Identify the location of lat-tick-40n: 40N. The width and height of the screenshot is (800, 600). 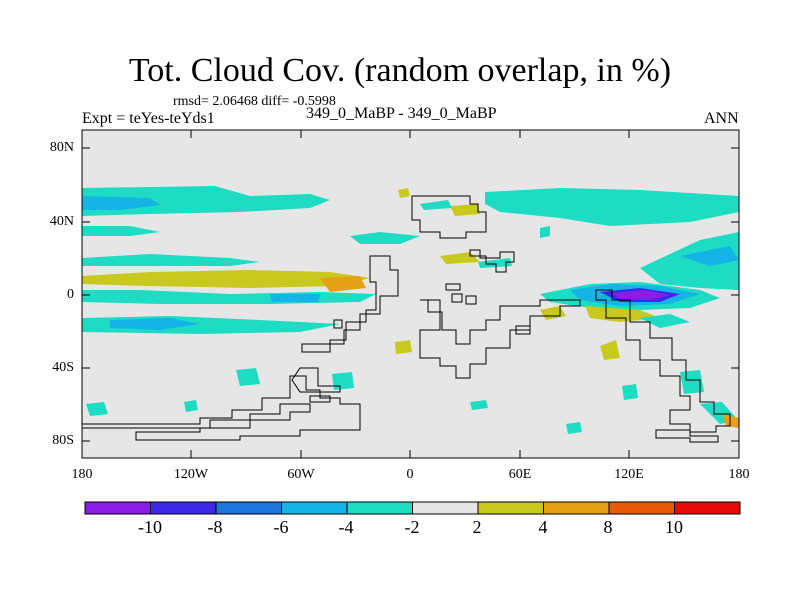
(61, 221).